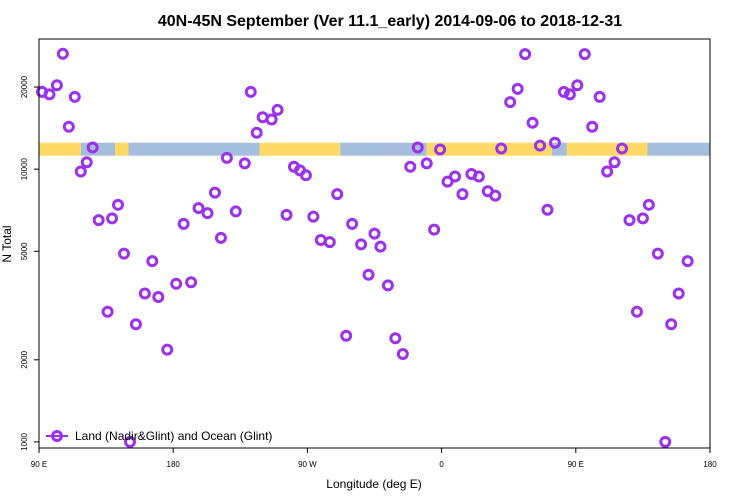  Describe the element at coordinates (24, 86) in the screenshot. I see `y-tick-label: 20000` at that location.